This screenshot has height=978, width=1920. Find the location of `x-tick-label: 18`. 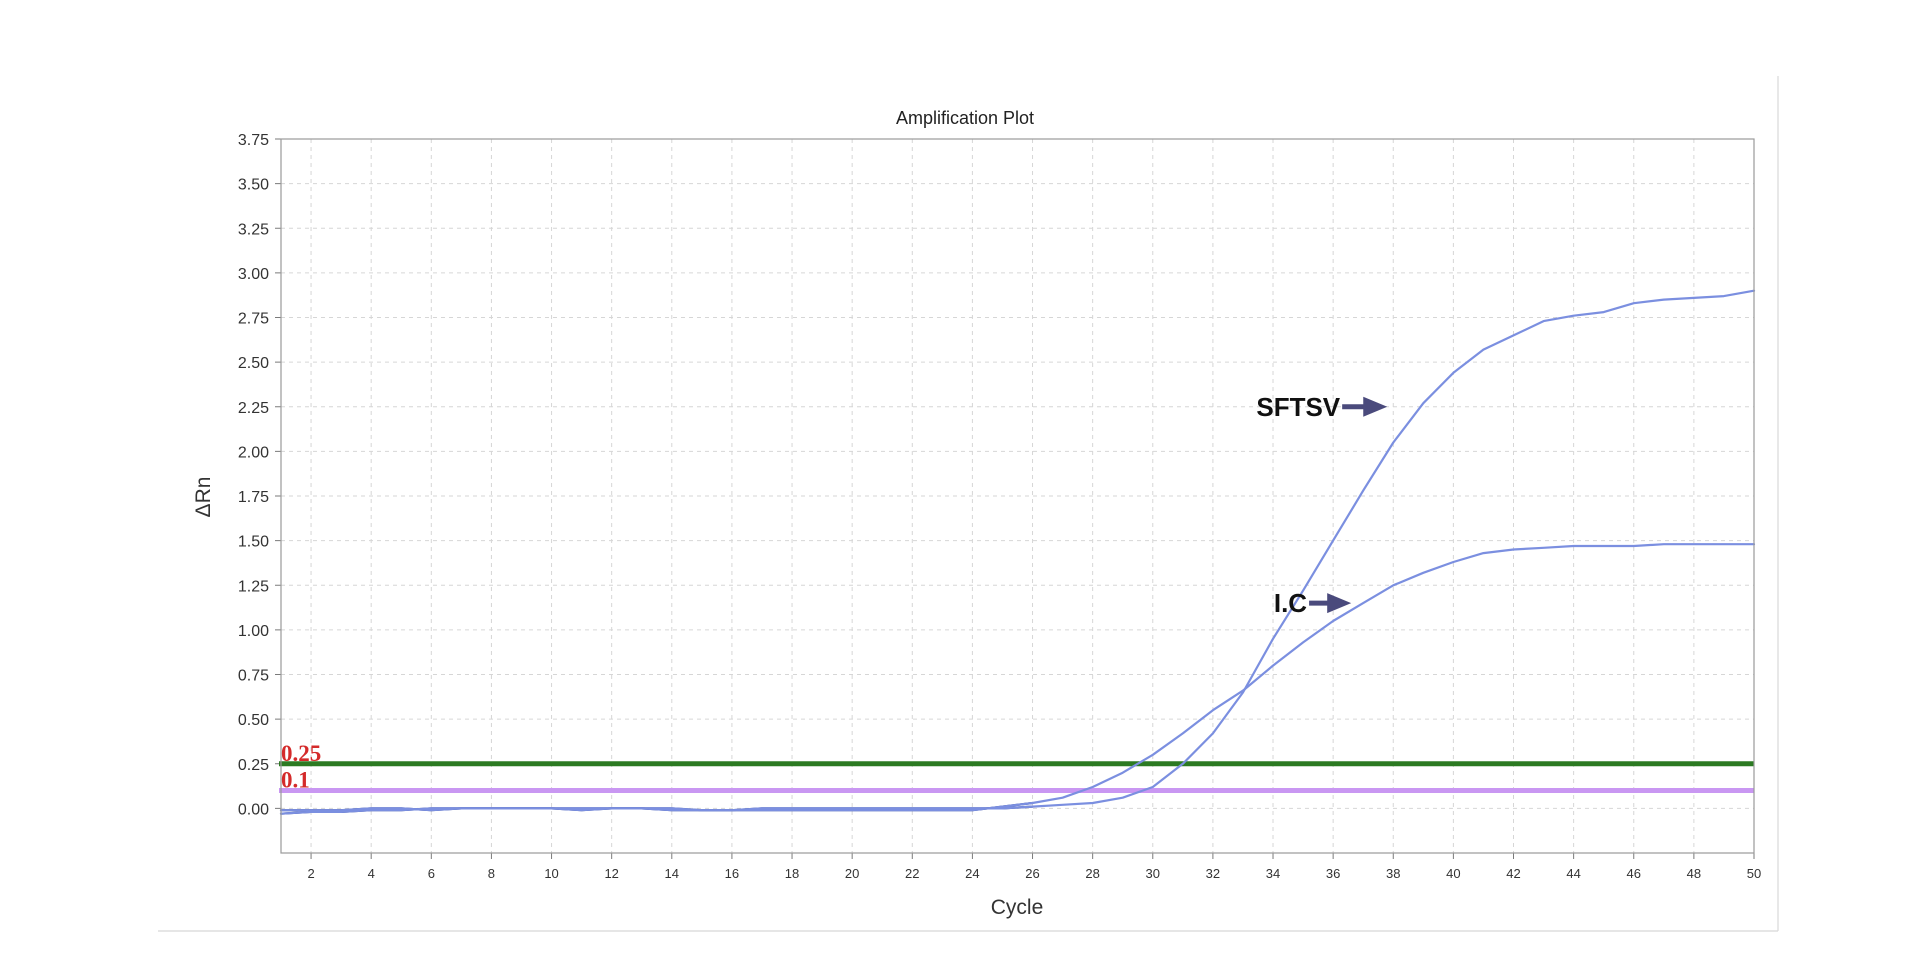

x-tick-label: 18 is located at coordinates (792, 873).